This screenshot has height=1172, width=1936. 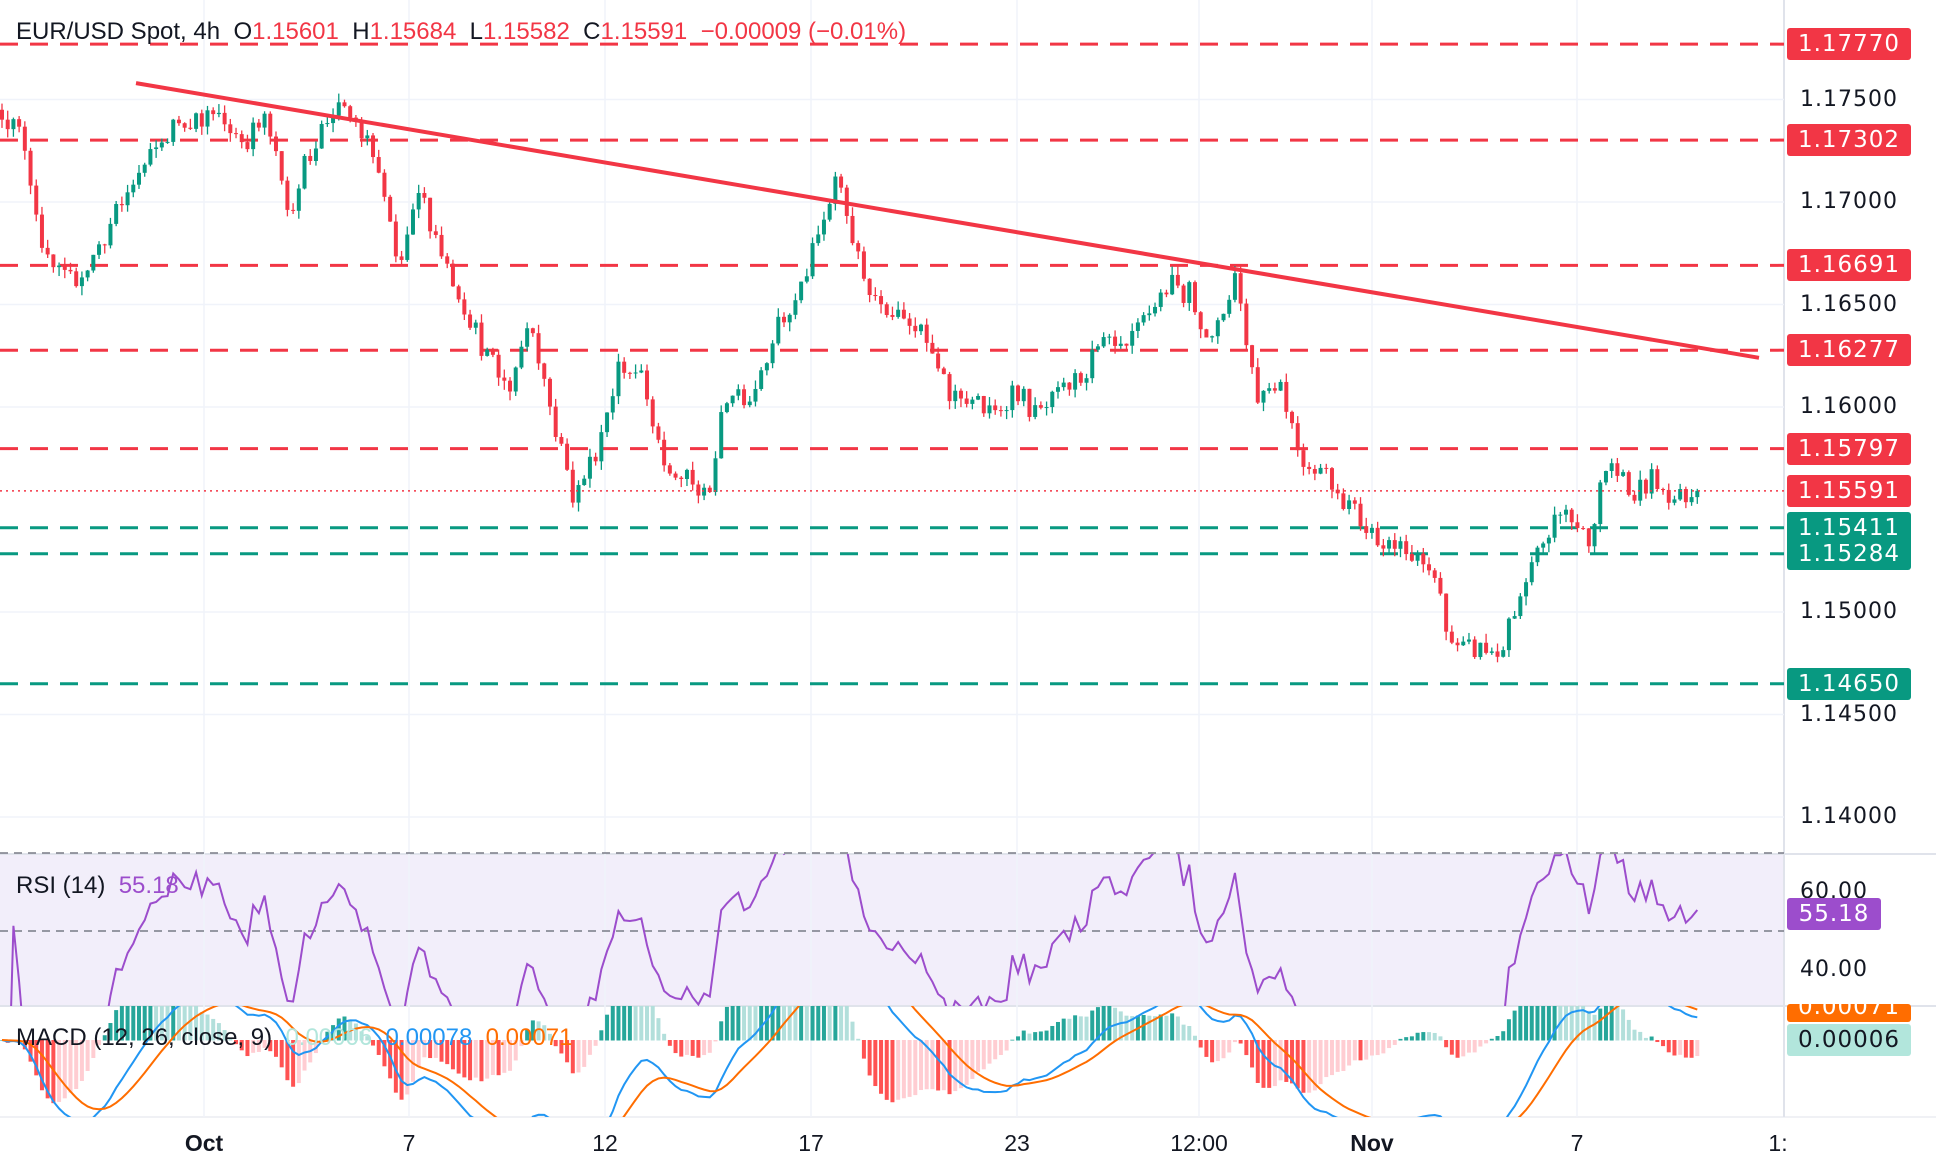 What do you see at coordinates (1849, 490) in the screenshot?
I see `last-price-label: 1.15591` at bounding box center [1849, 490].